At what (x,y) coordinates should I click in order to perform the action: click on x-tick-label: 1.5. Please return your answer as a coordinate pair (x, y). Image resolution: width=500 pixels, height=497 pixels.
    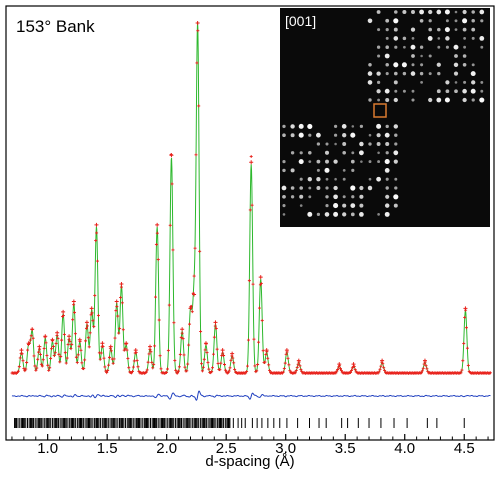
    Looking at the image, I should click on (107, 448).